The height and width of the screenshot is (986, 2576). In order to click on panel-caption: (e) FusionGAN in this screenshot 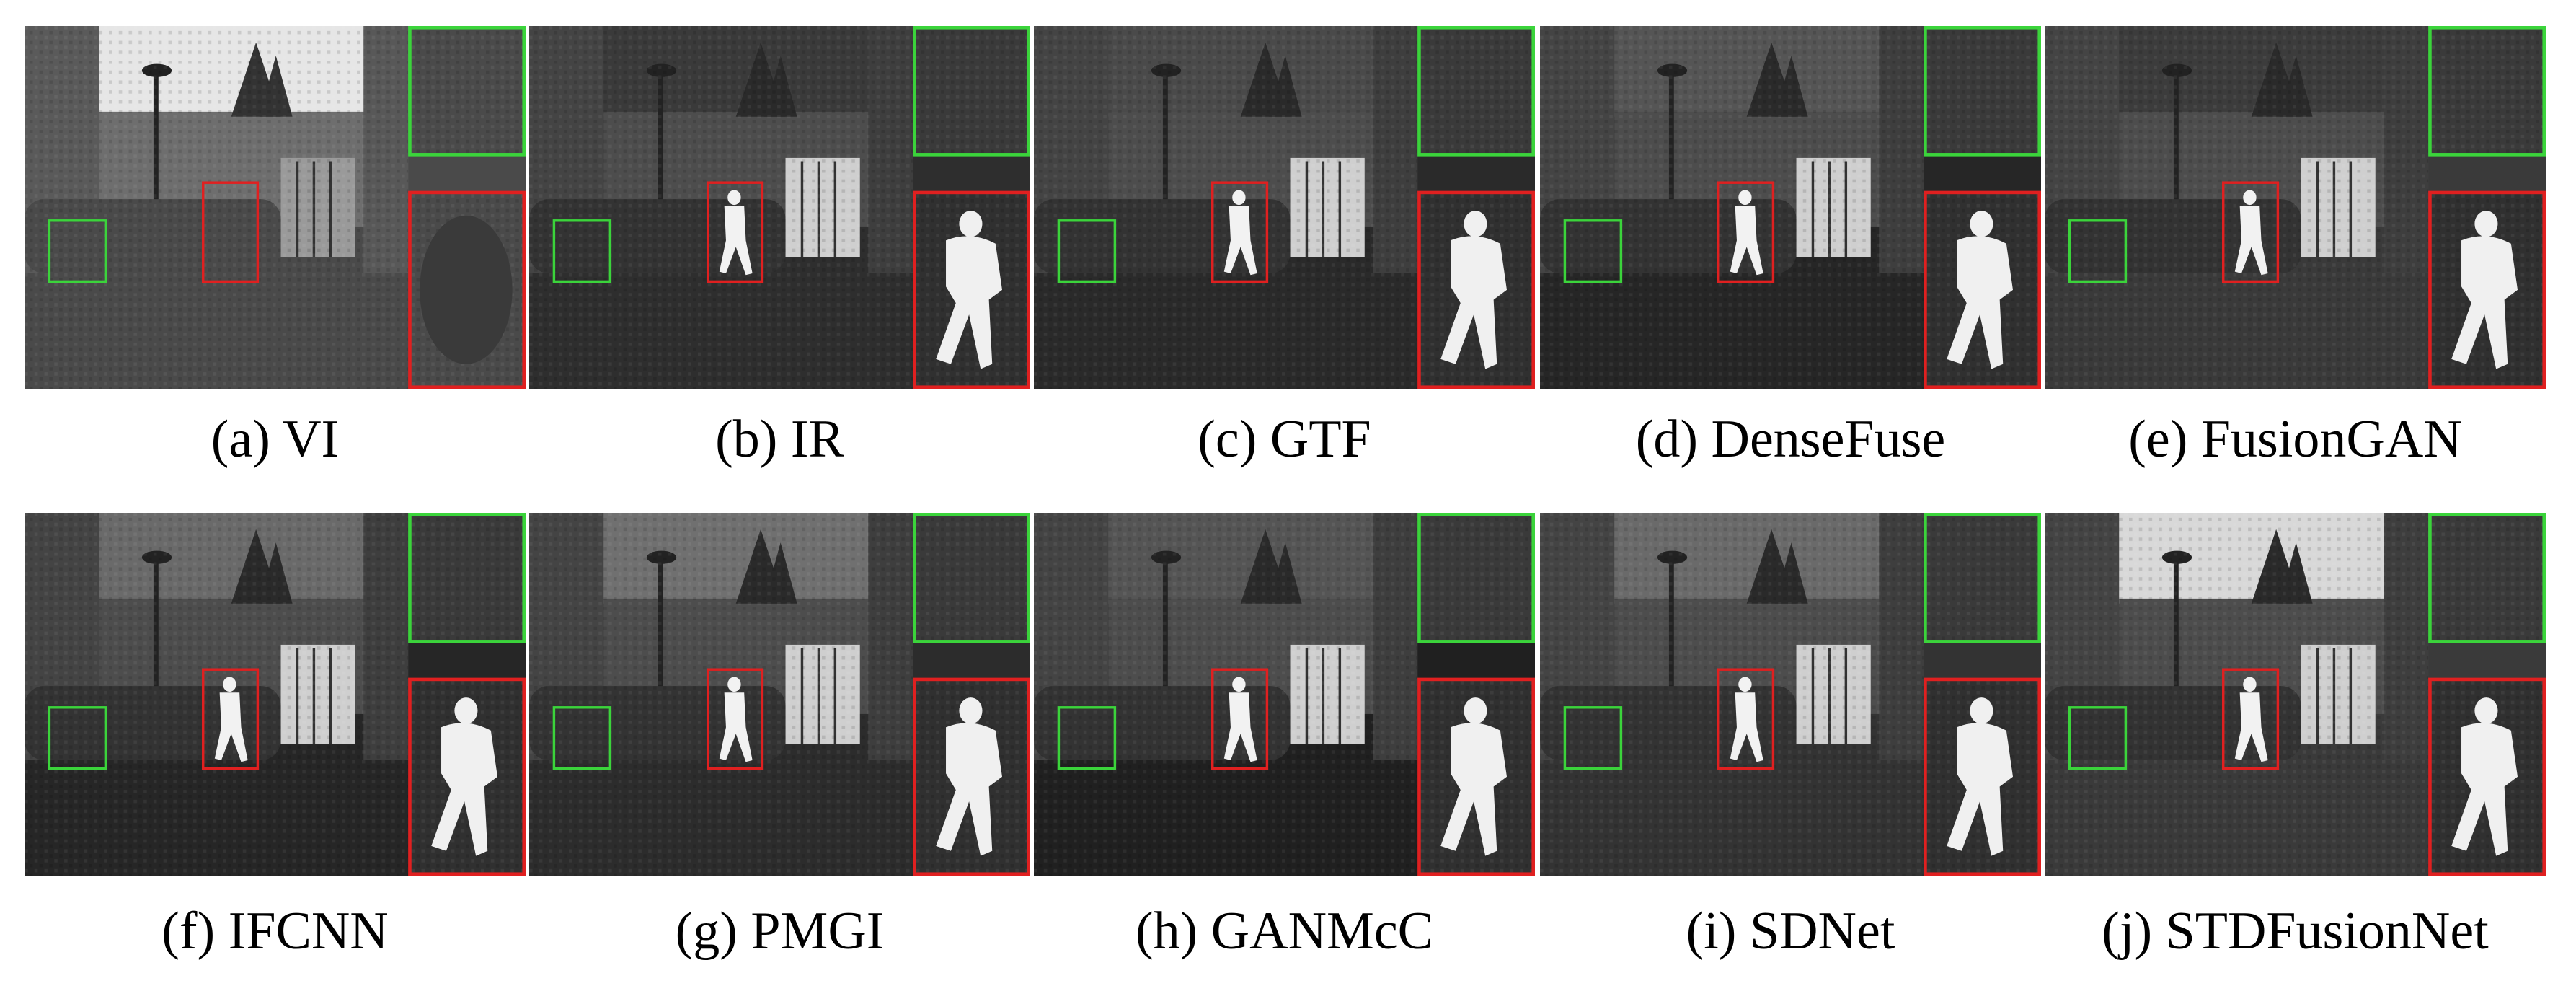, I will do `click(2294, 439)`.